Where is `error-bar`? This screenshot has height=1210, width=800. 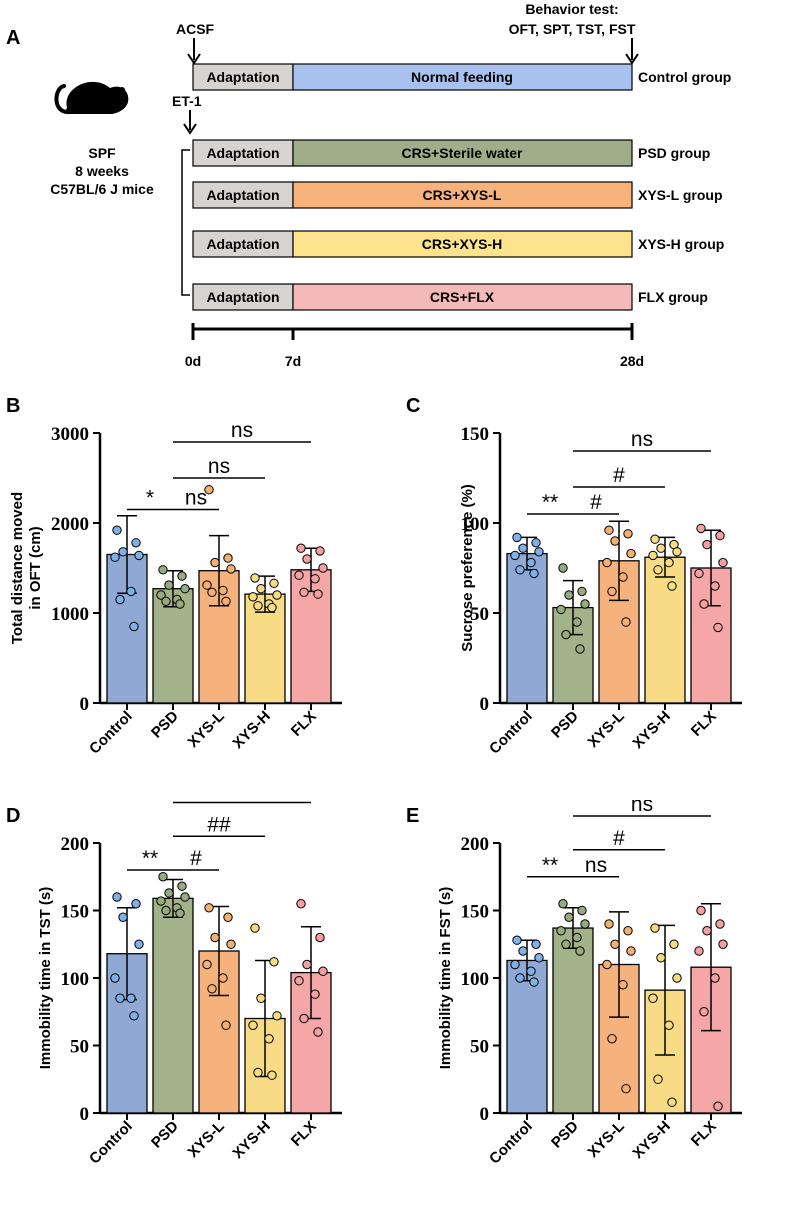 error-bar is located at coordinates (619, 561).